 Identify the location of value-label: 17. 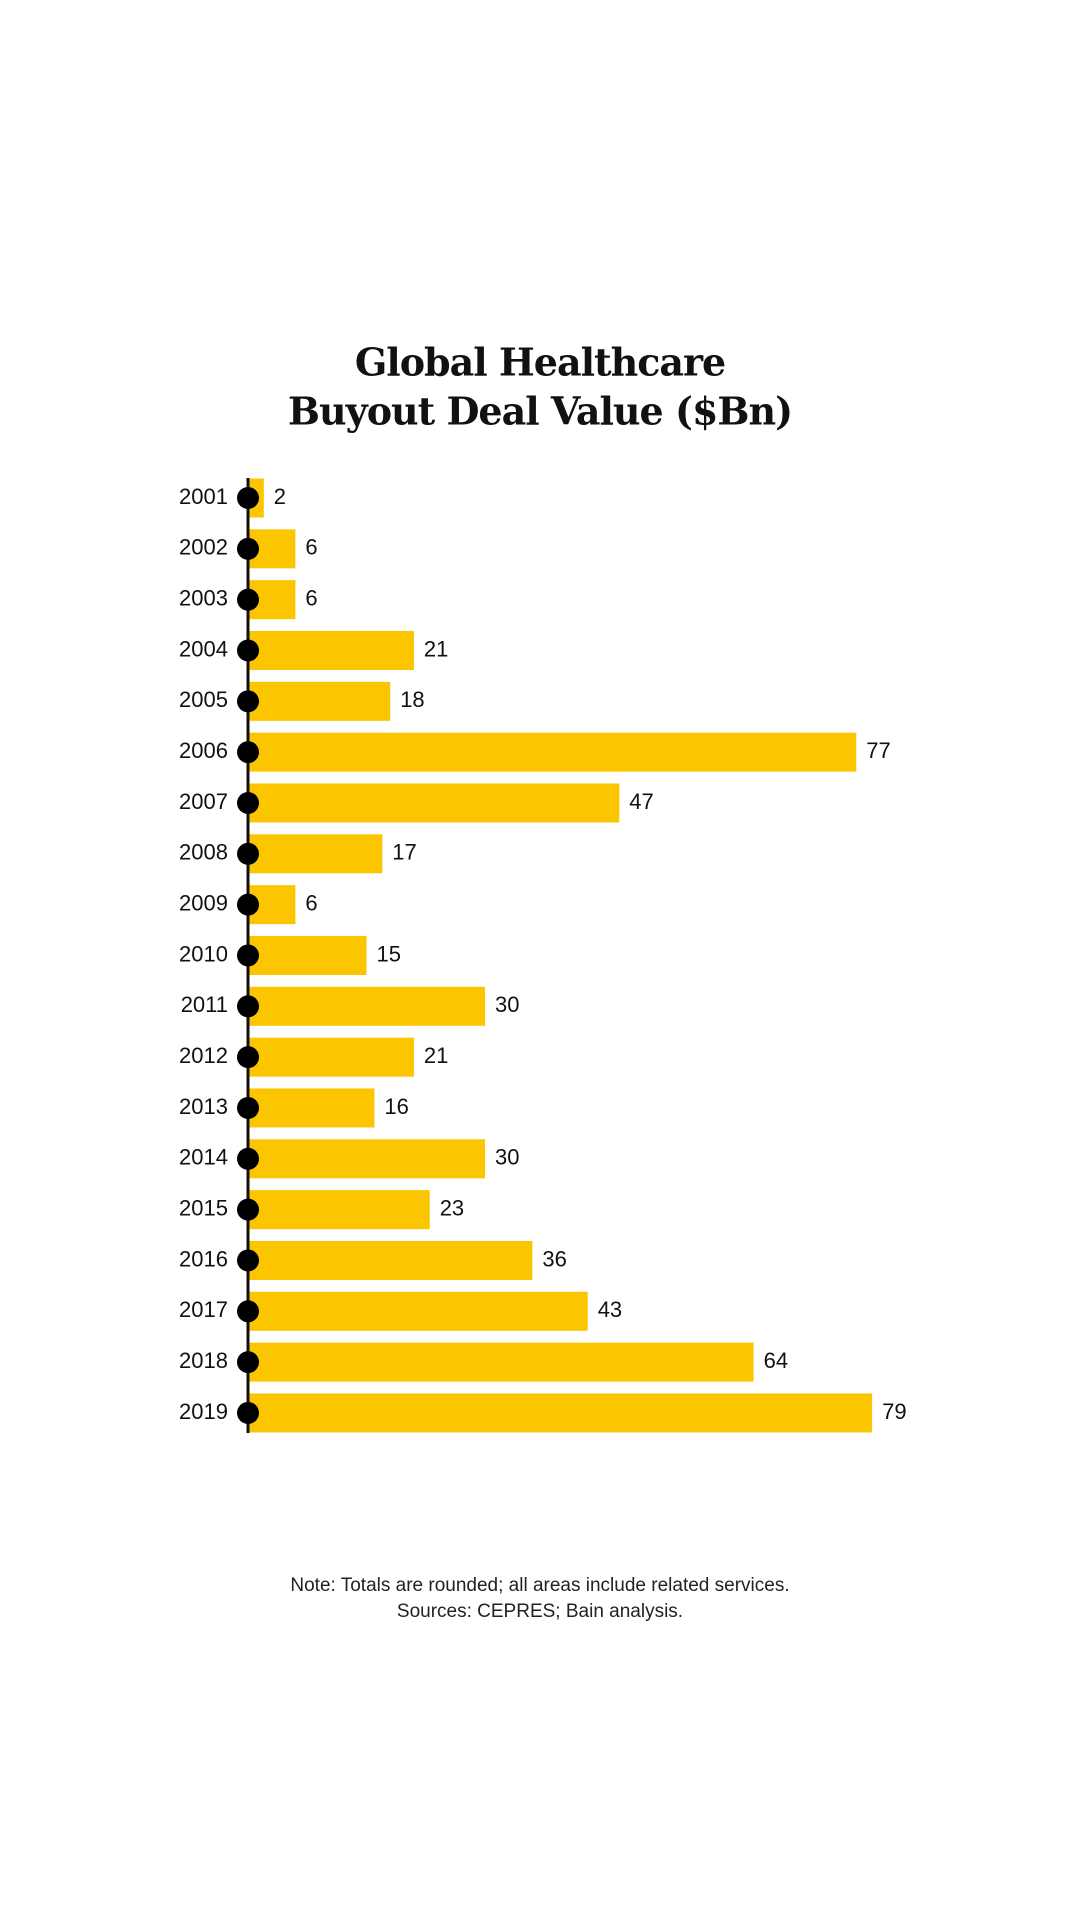
(404, 852).